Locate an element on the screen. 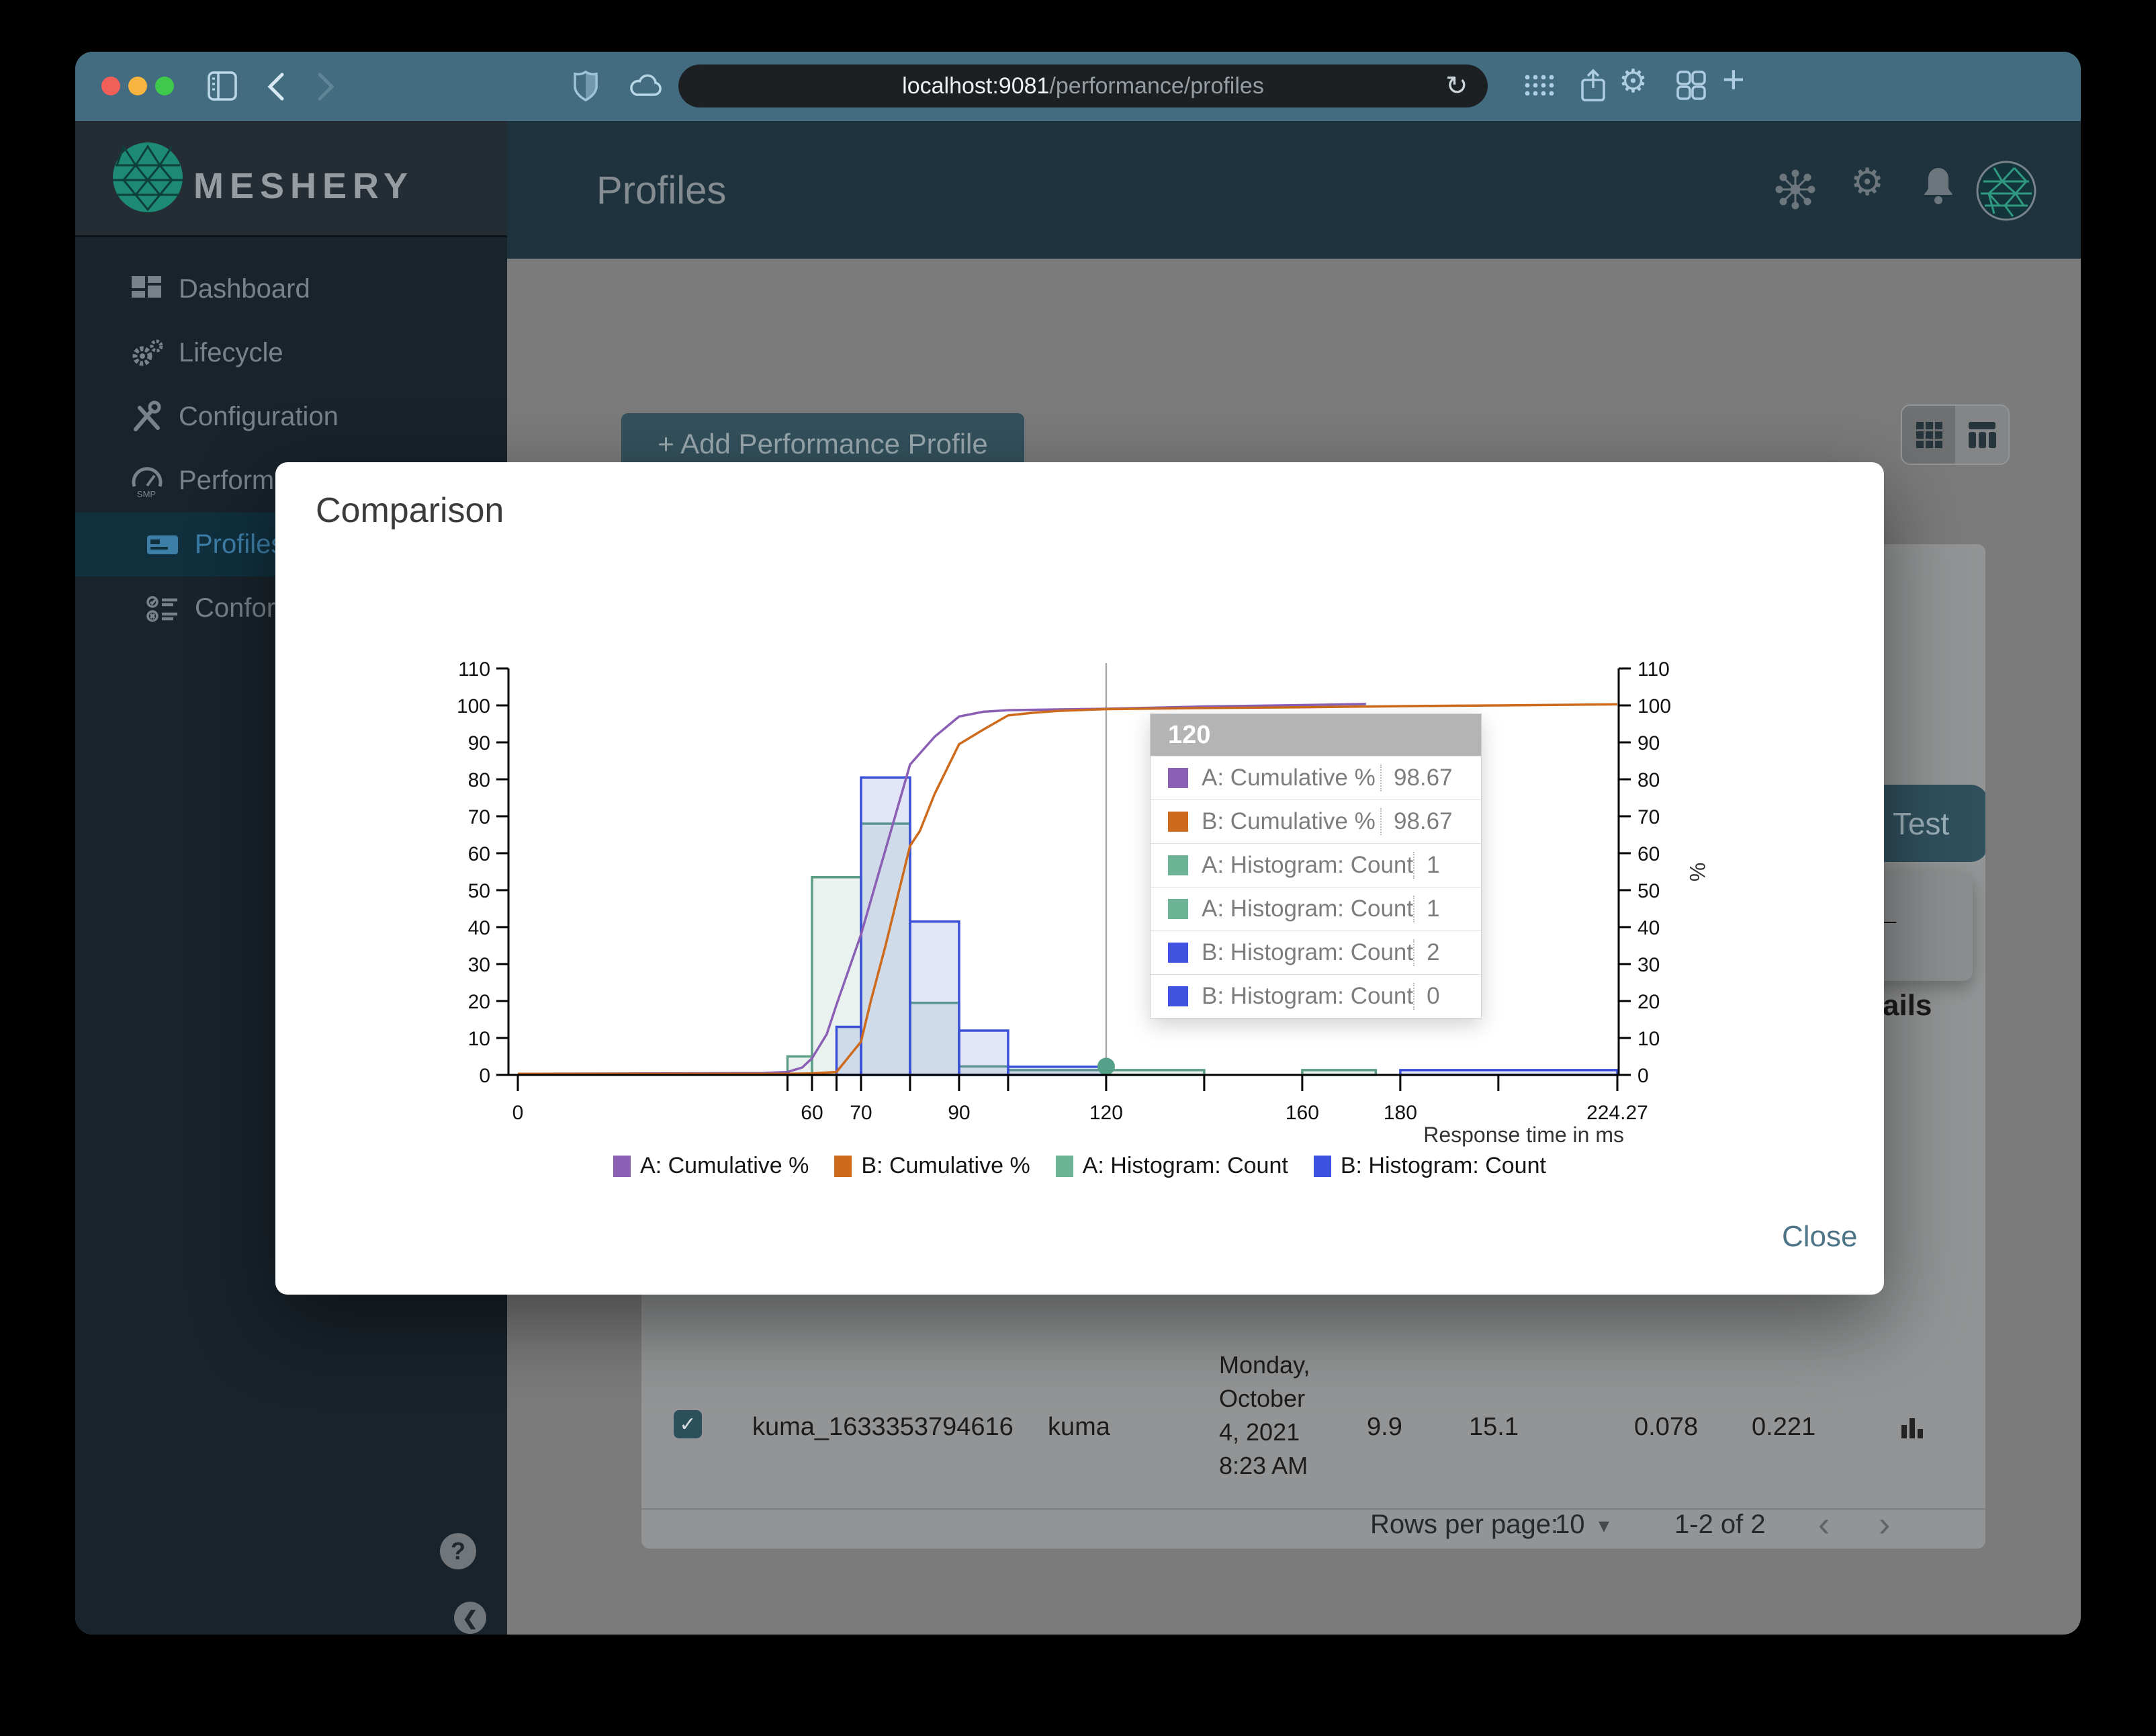  row-chart-icon is located at coordinates (1913, 1427).